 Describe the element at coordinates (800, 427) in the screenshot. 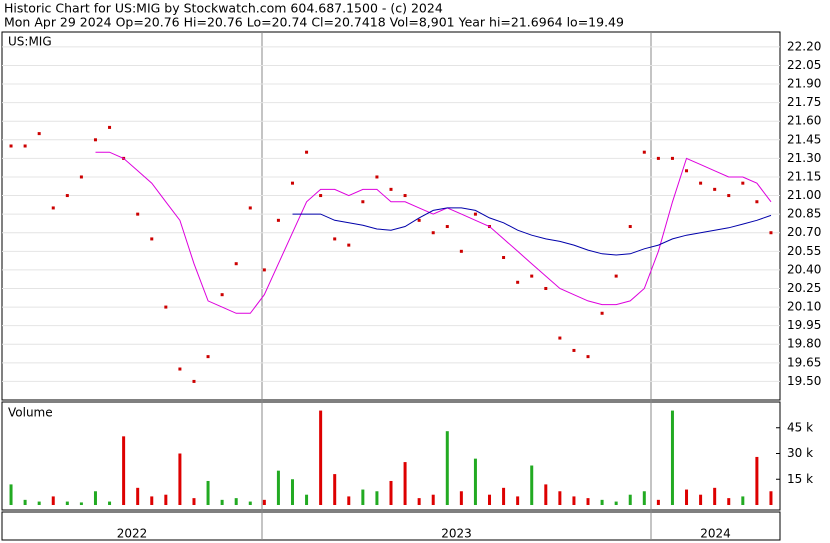

I see `y-tick-label: 45 k` at that location.